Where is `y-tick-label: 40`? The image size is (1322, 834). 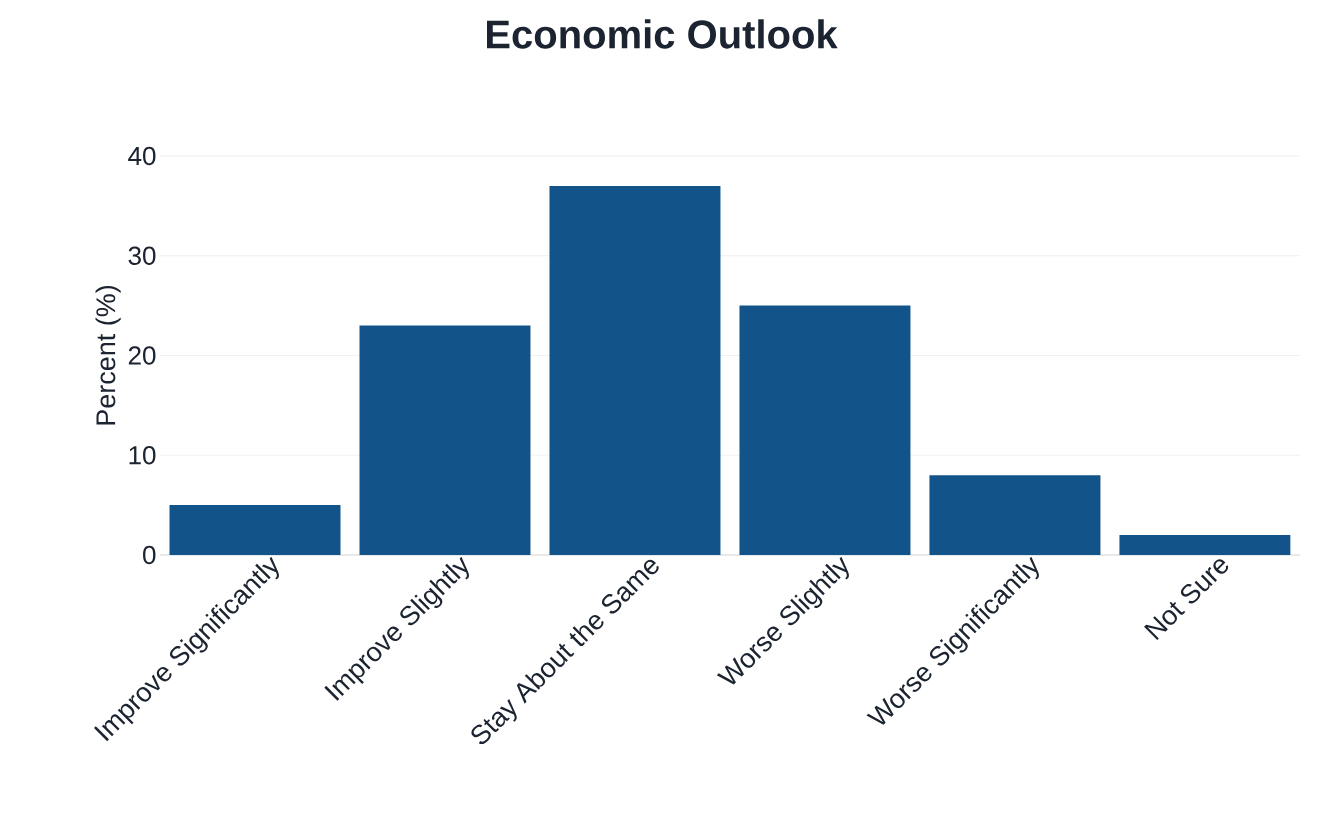
y-tick-label: 40 is located at coordinates (142, 156).